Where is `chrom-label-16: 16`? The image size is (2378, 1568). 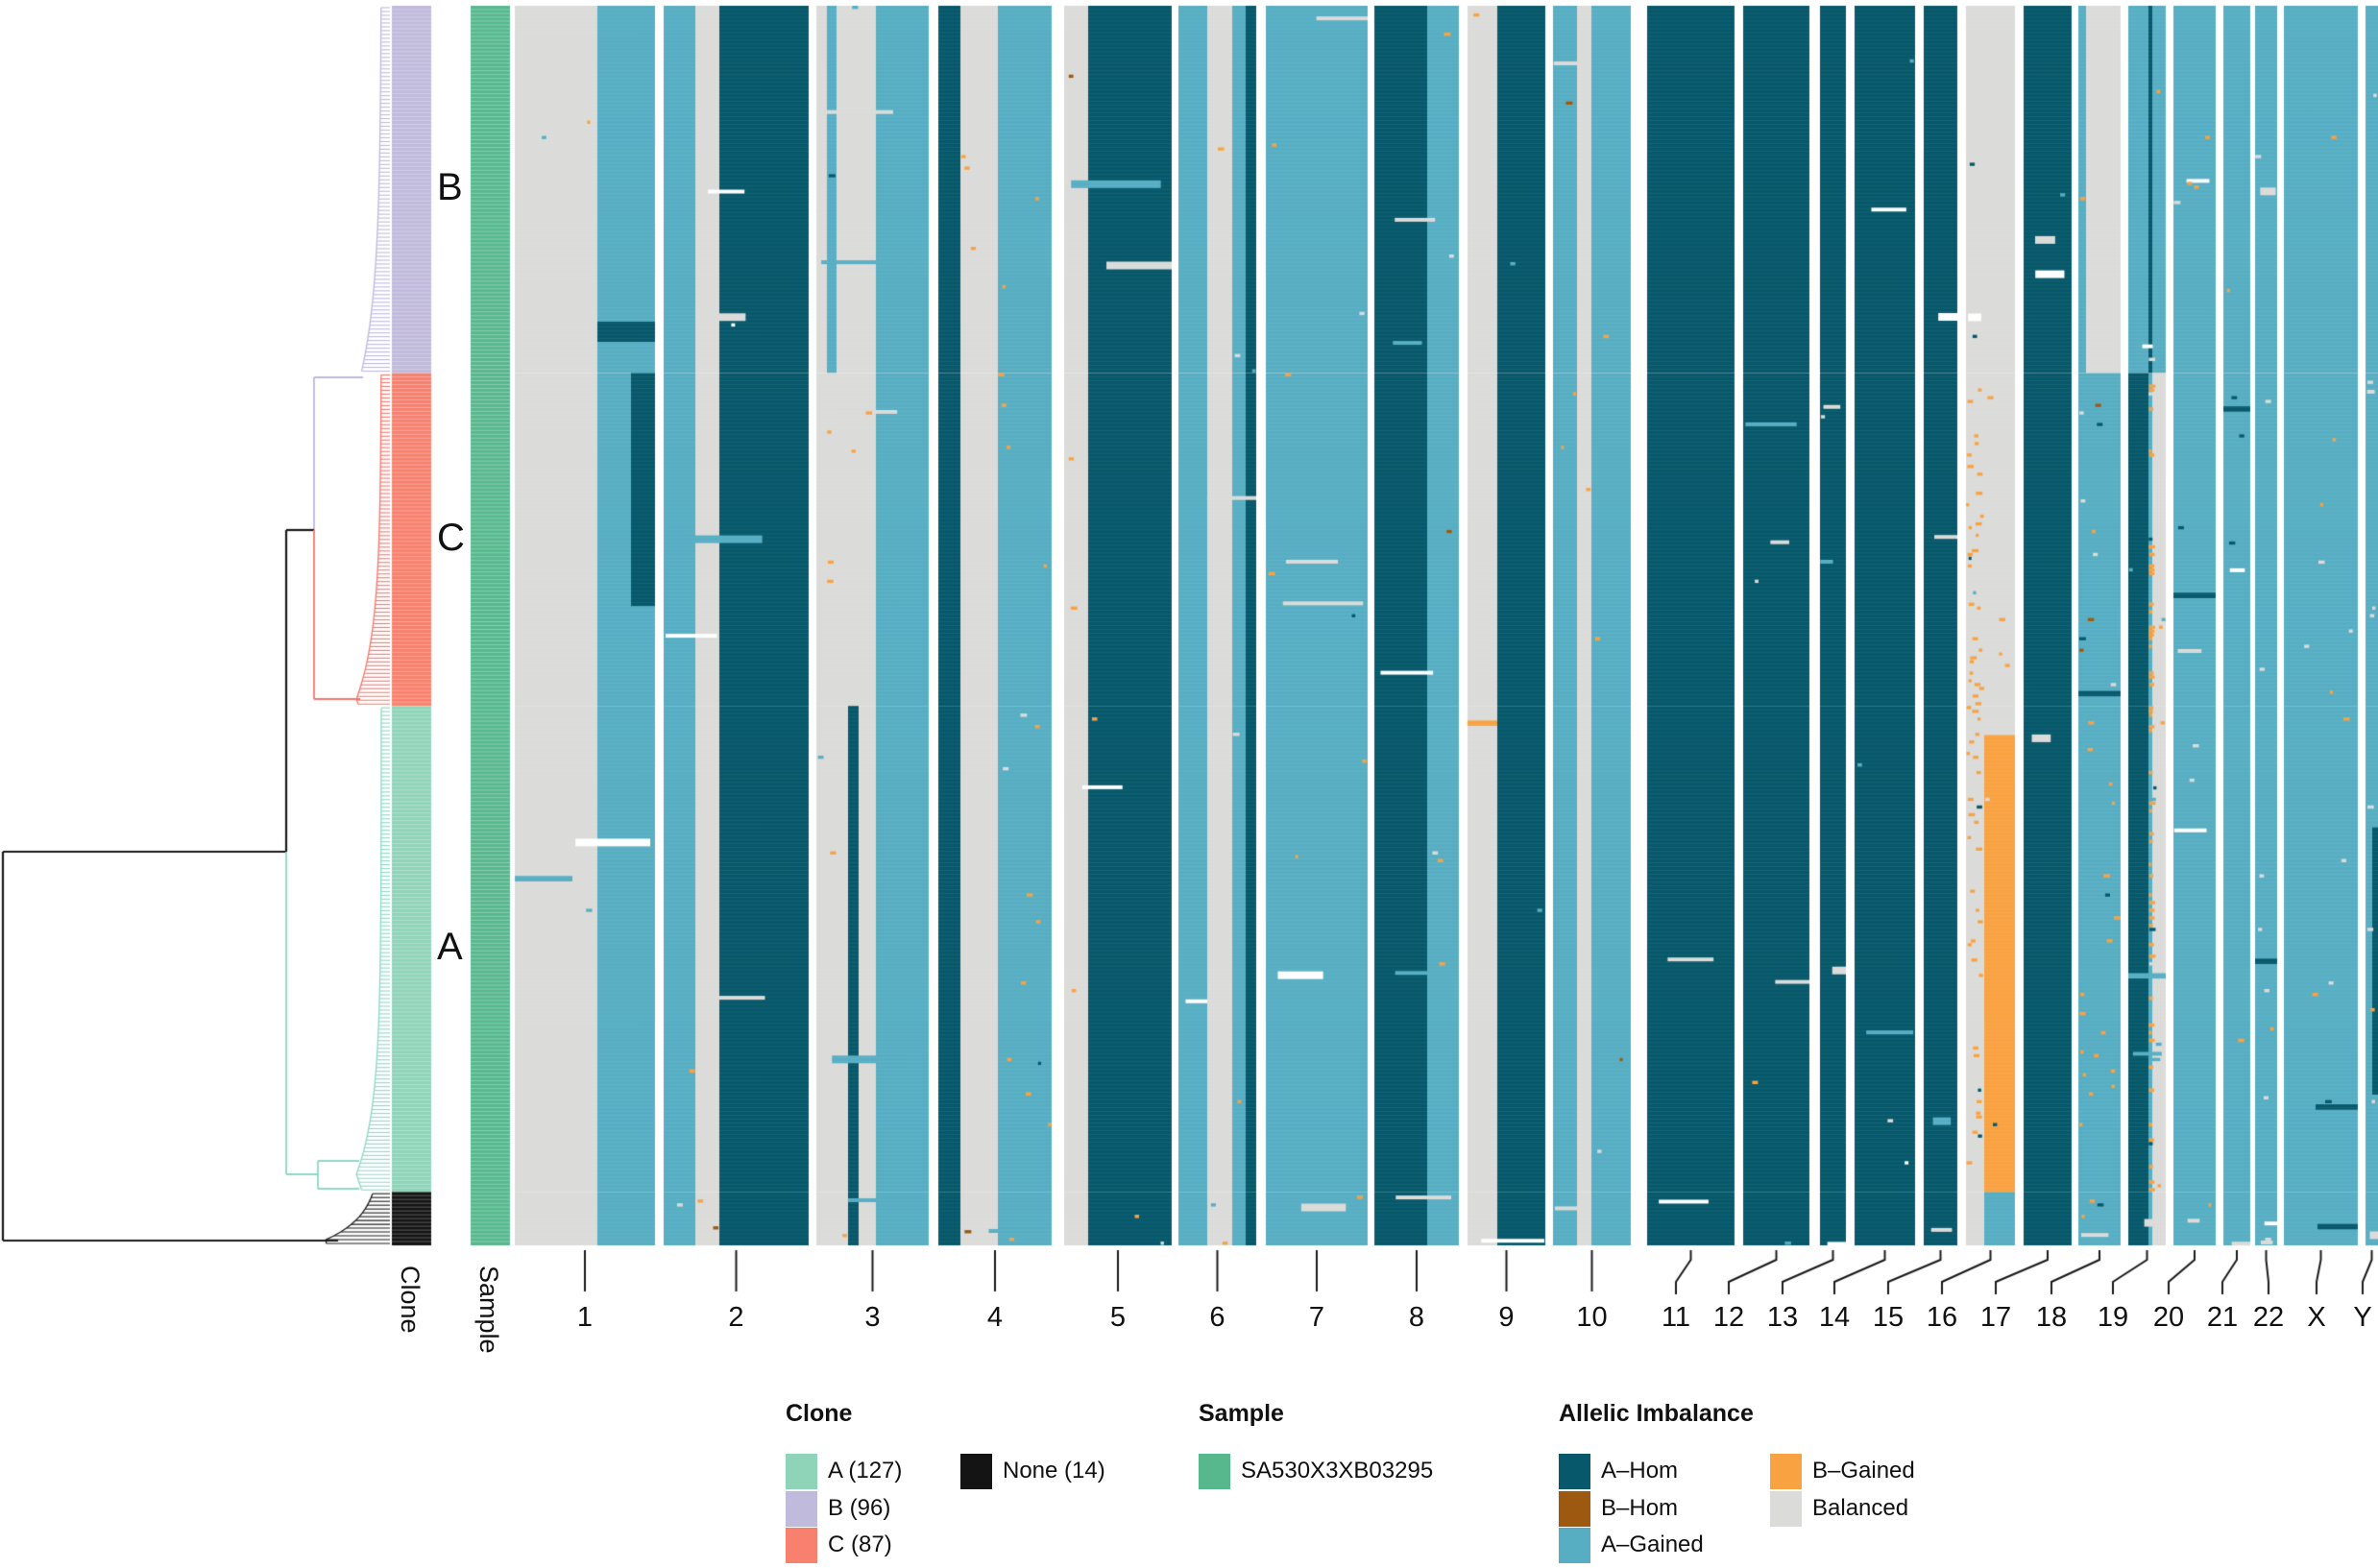
chrom-label-16: 16 is located at coordinates (1942, 1317).